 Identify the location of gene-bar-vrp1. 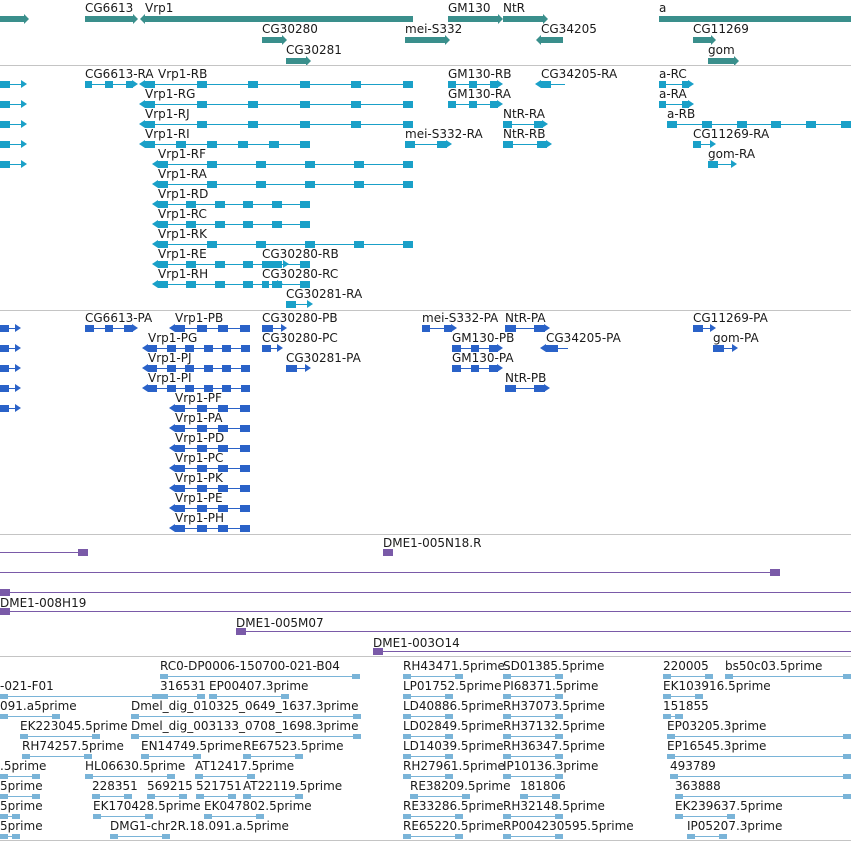
(276, 19).